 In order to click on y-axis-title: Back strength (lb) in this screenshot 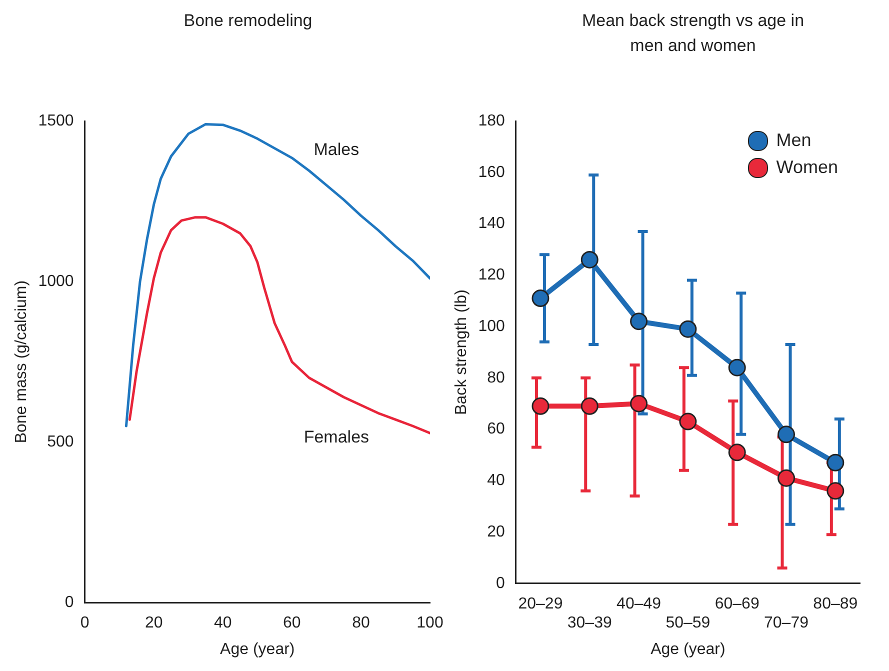, I will do `click(461, 352)`.